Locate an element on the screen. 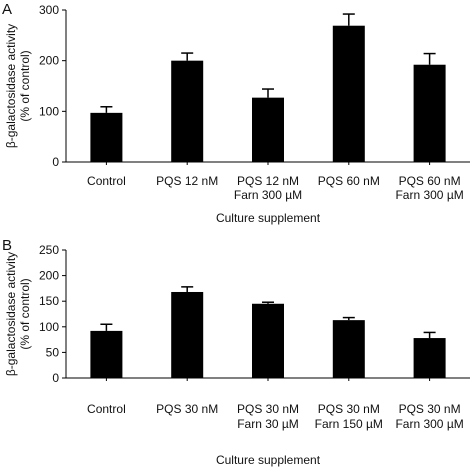  panel-label-b: B is located at coordinates (7, 245).